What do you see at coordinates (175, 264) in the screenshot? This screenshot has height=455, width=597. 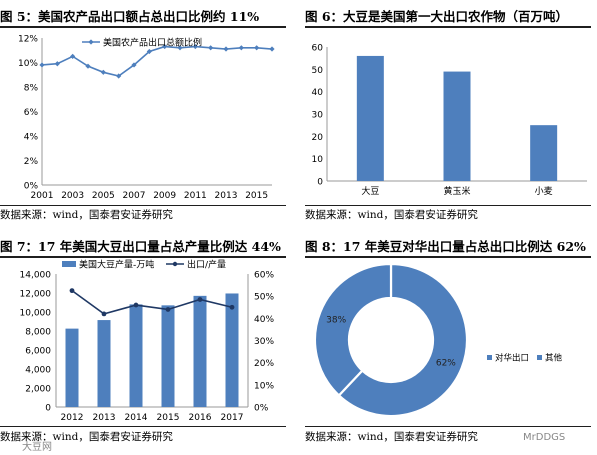 I see `chart7-legend-line-marker` at bounding box center [175, 264].